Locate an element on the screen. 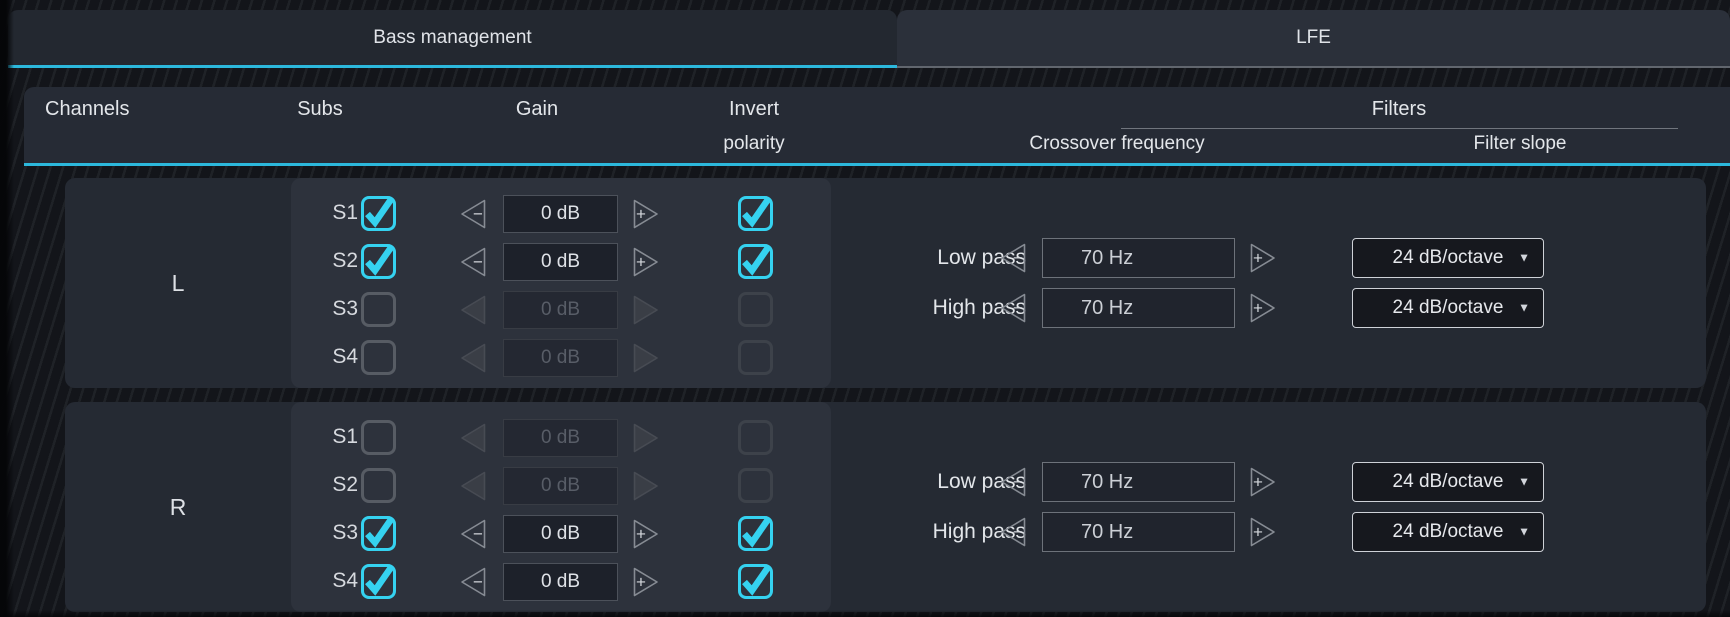 The image size is (1730, 617). header-filters: Filters is located at coordinates (1399, 109).